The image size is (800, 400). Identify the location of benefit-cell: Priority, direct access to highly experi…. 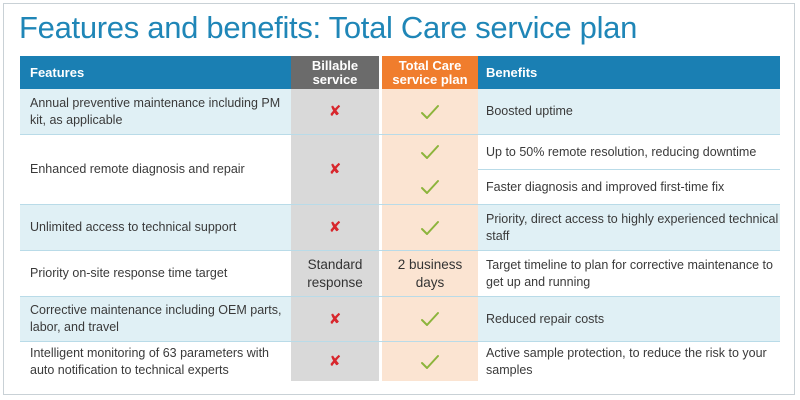
(629, 227).